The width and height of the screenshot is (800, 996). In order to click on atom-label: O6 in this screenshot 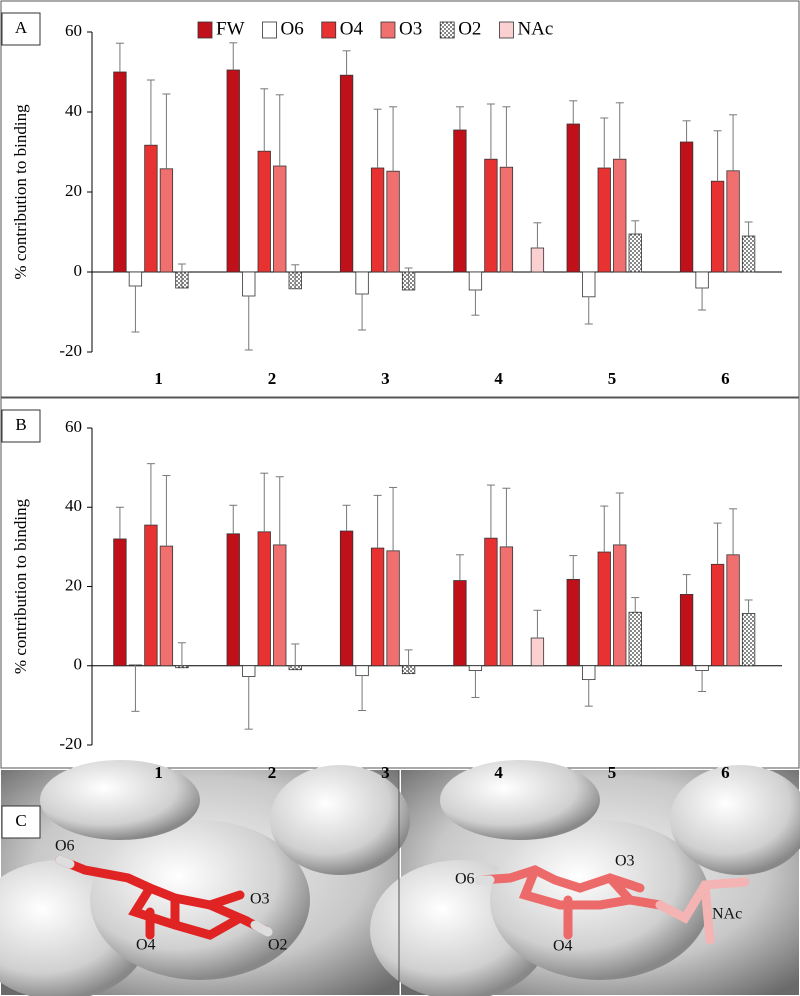, I will do `click(465, 879)`.